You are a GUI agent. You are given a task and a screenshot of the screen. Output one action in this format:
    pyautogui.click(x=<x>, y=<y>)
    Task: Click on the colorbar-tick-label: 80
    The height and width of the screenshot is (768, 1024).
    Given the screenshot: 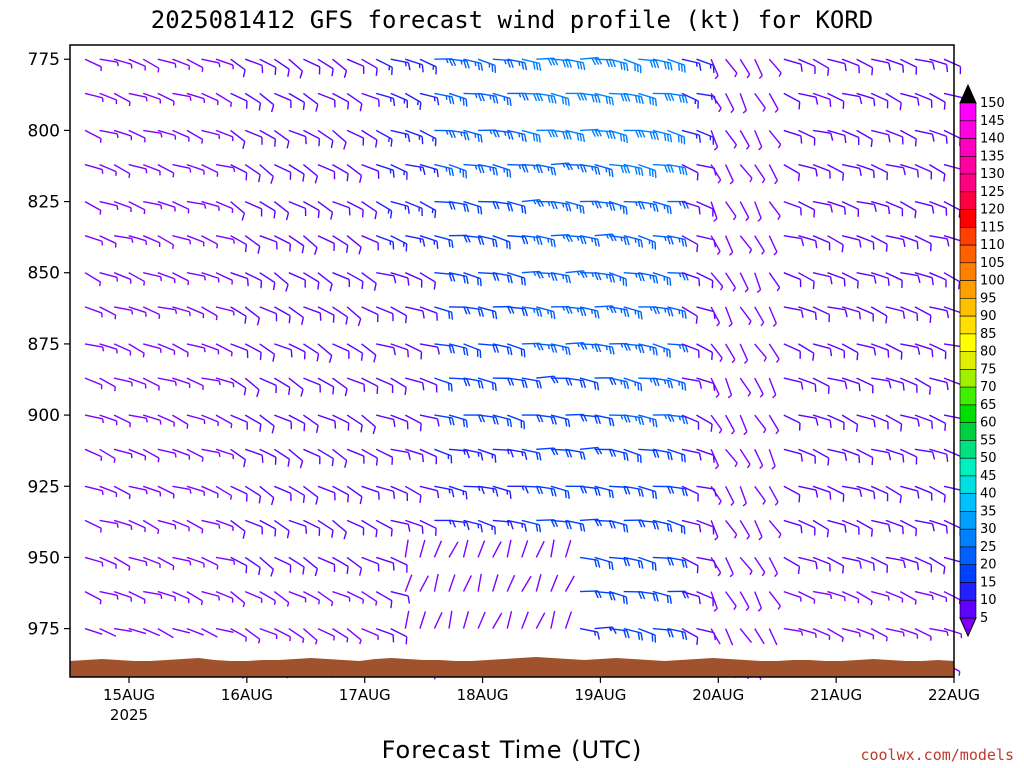 What is the action you would take?
    pyautogui.click(x=988, y=352)
    